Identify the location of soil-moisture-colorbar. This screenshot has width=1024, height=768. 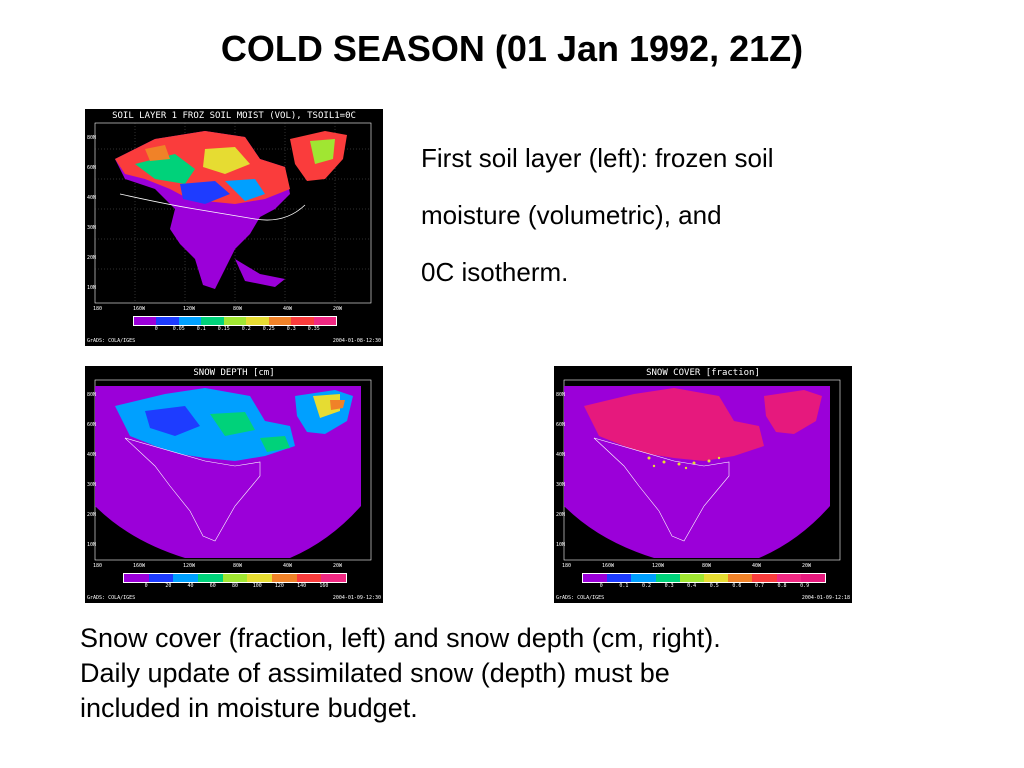
(235, 321).